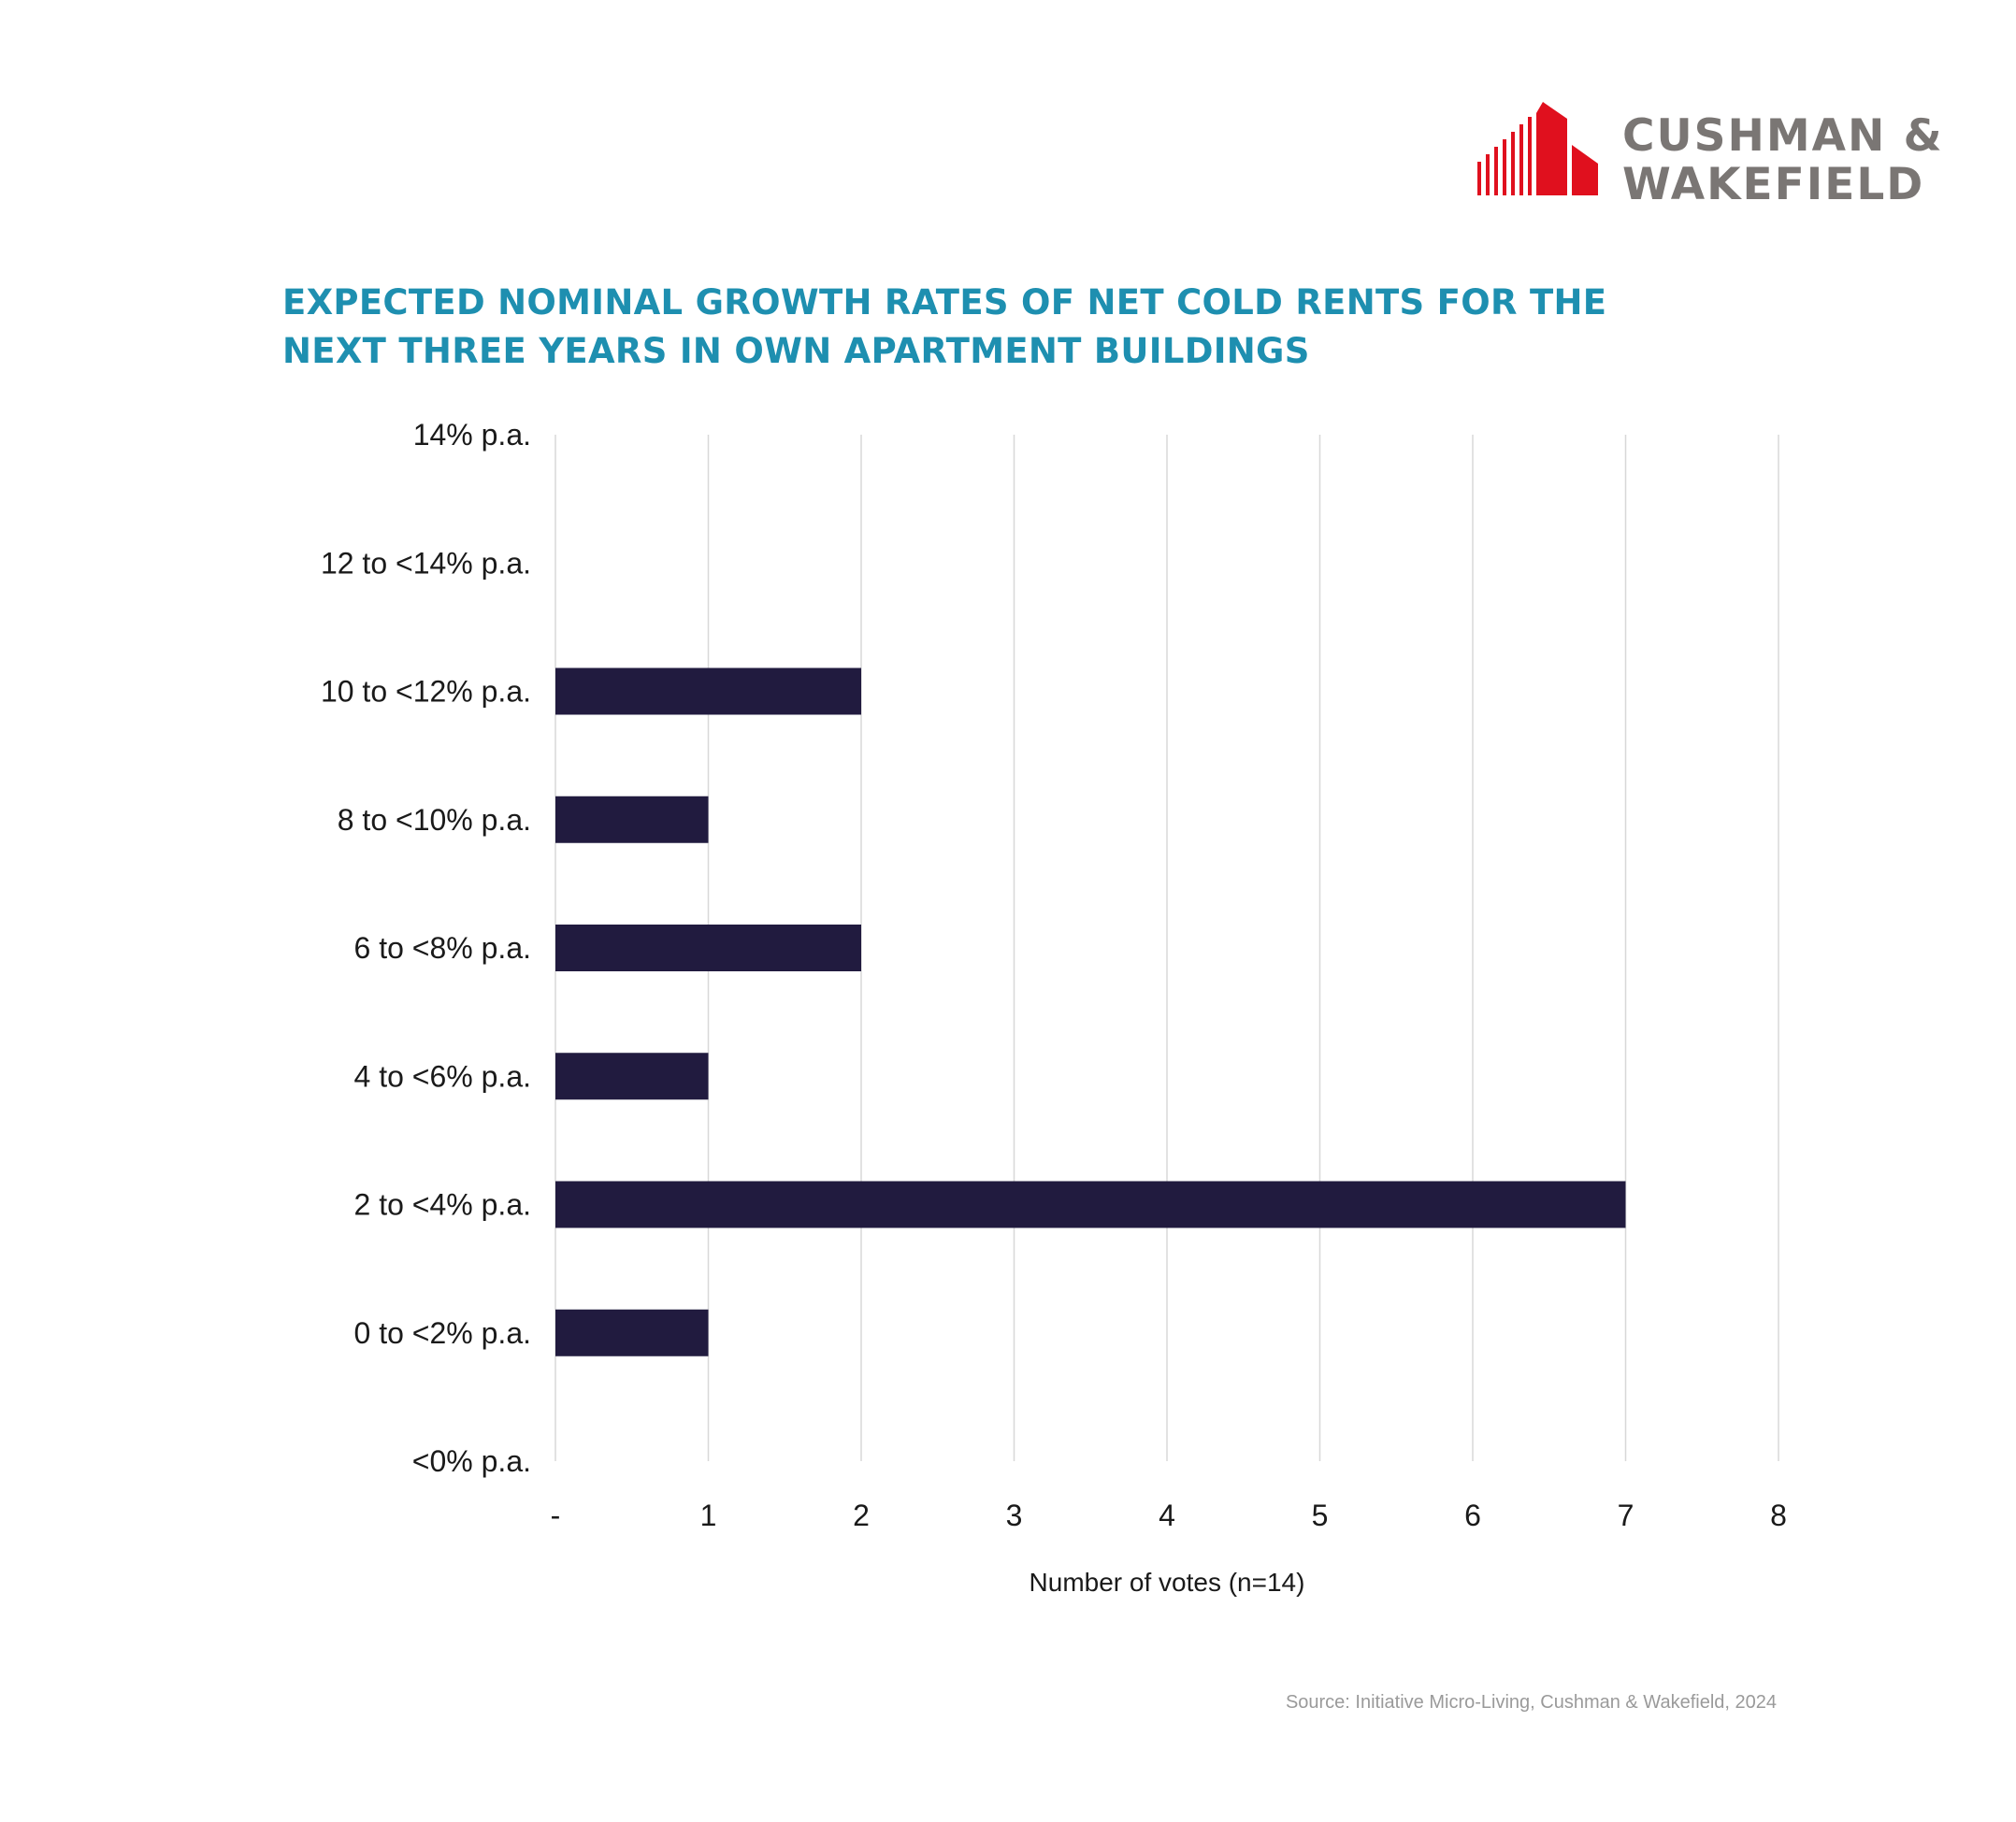 The width and height of the screenshot is (2016, 1822). I want to click on logo-wordmark: CUSHMAN & WAKEFIELD, so click(1783, 160).